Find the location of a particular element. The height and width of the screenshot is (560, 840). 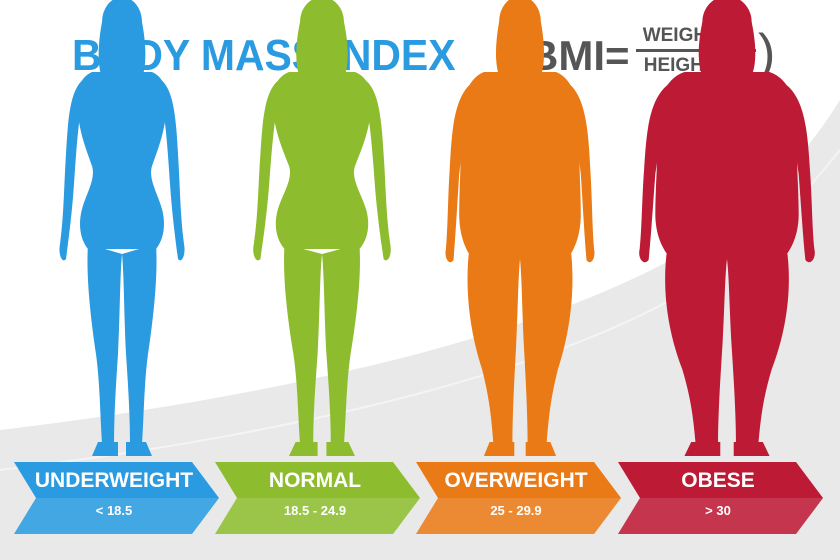

bmi-label: BMI= is located at coordinates (579, 55).